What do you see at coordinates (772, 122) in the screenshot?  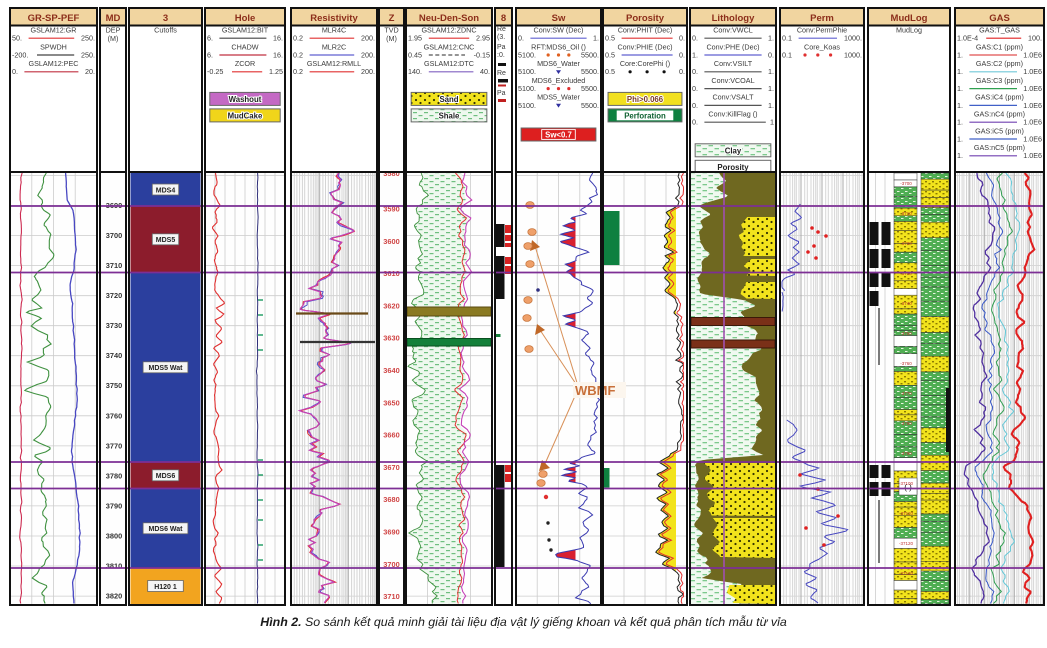 I see `svg-text: 1` at bounding box center [772, 122].